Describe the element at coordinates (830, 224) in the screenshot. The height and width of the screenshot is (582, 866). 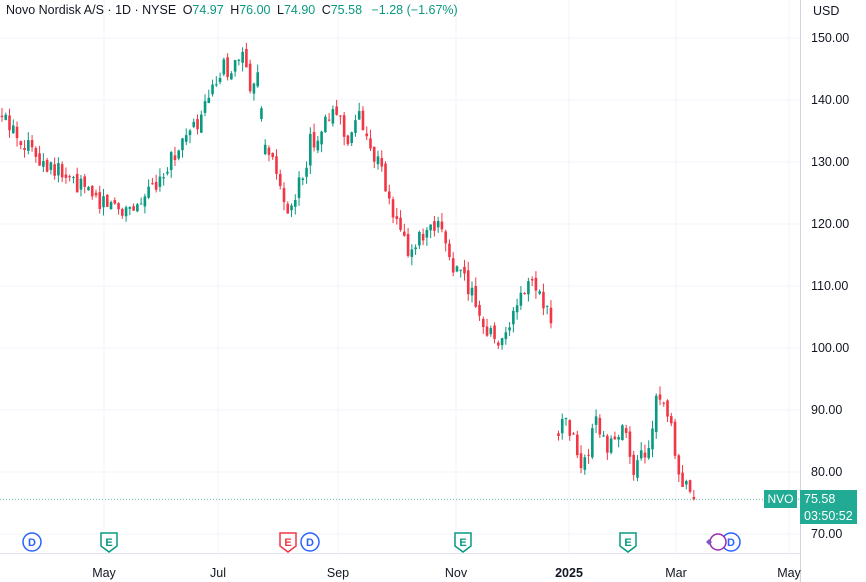
I see `price-tick-label: 120.00` at that location.